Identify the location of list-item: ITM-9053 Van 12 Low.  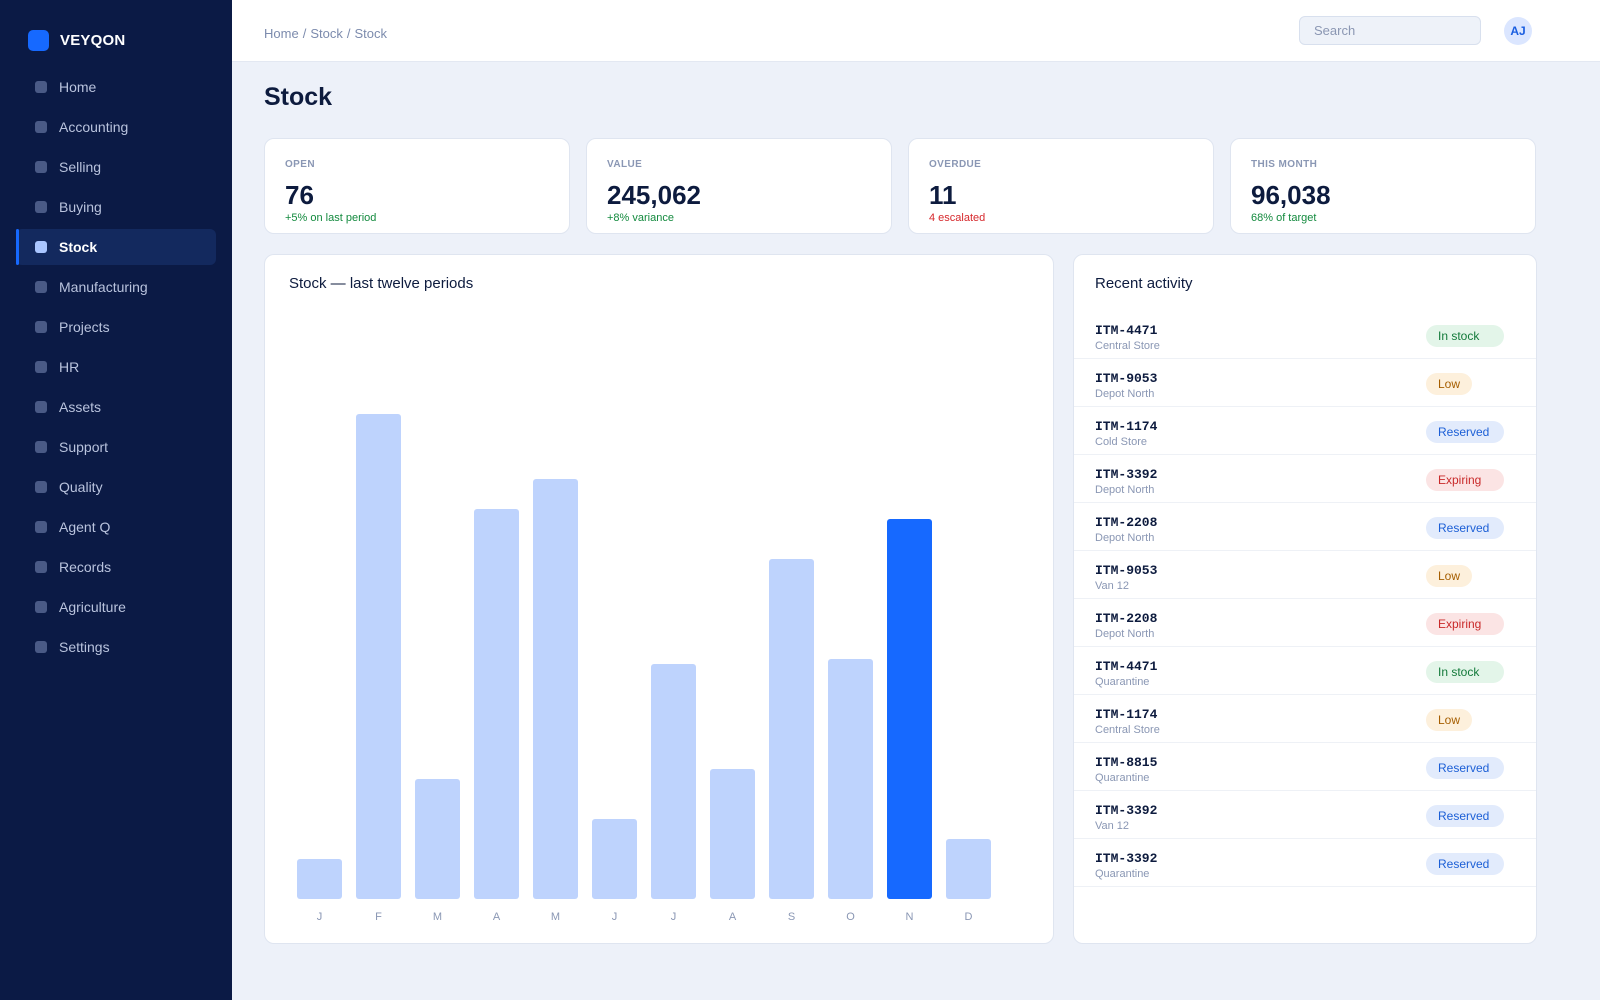
(1305, 575).